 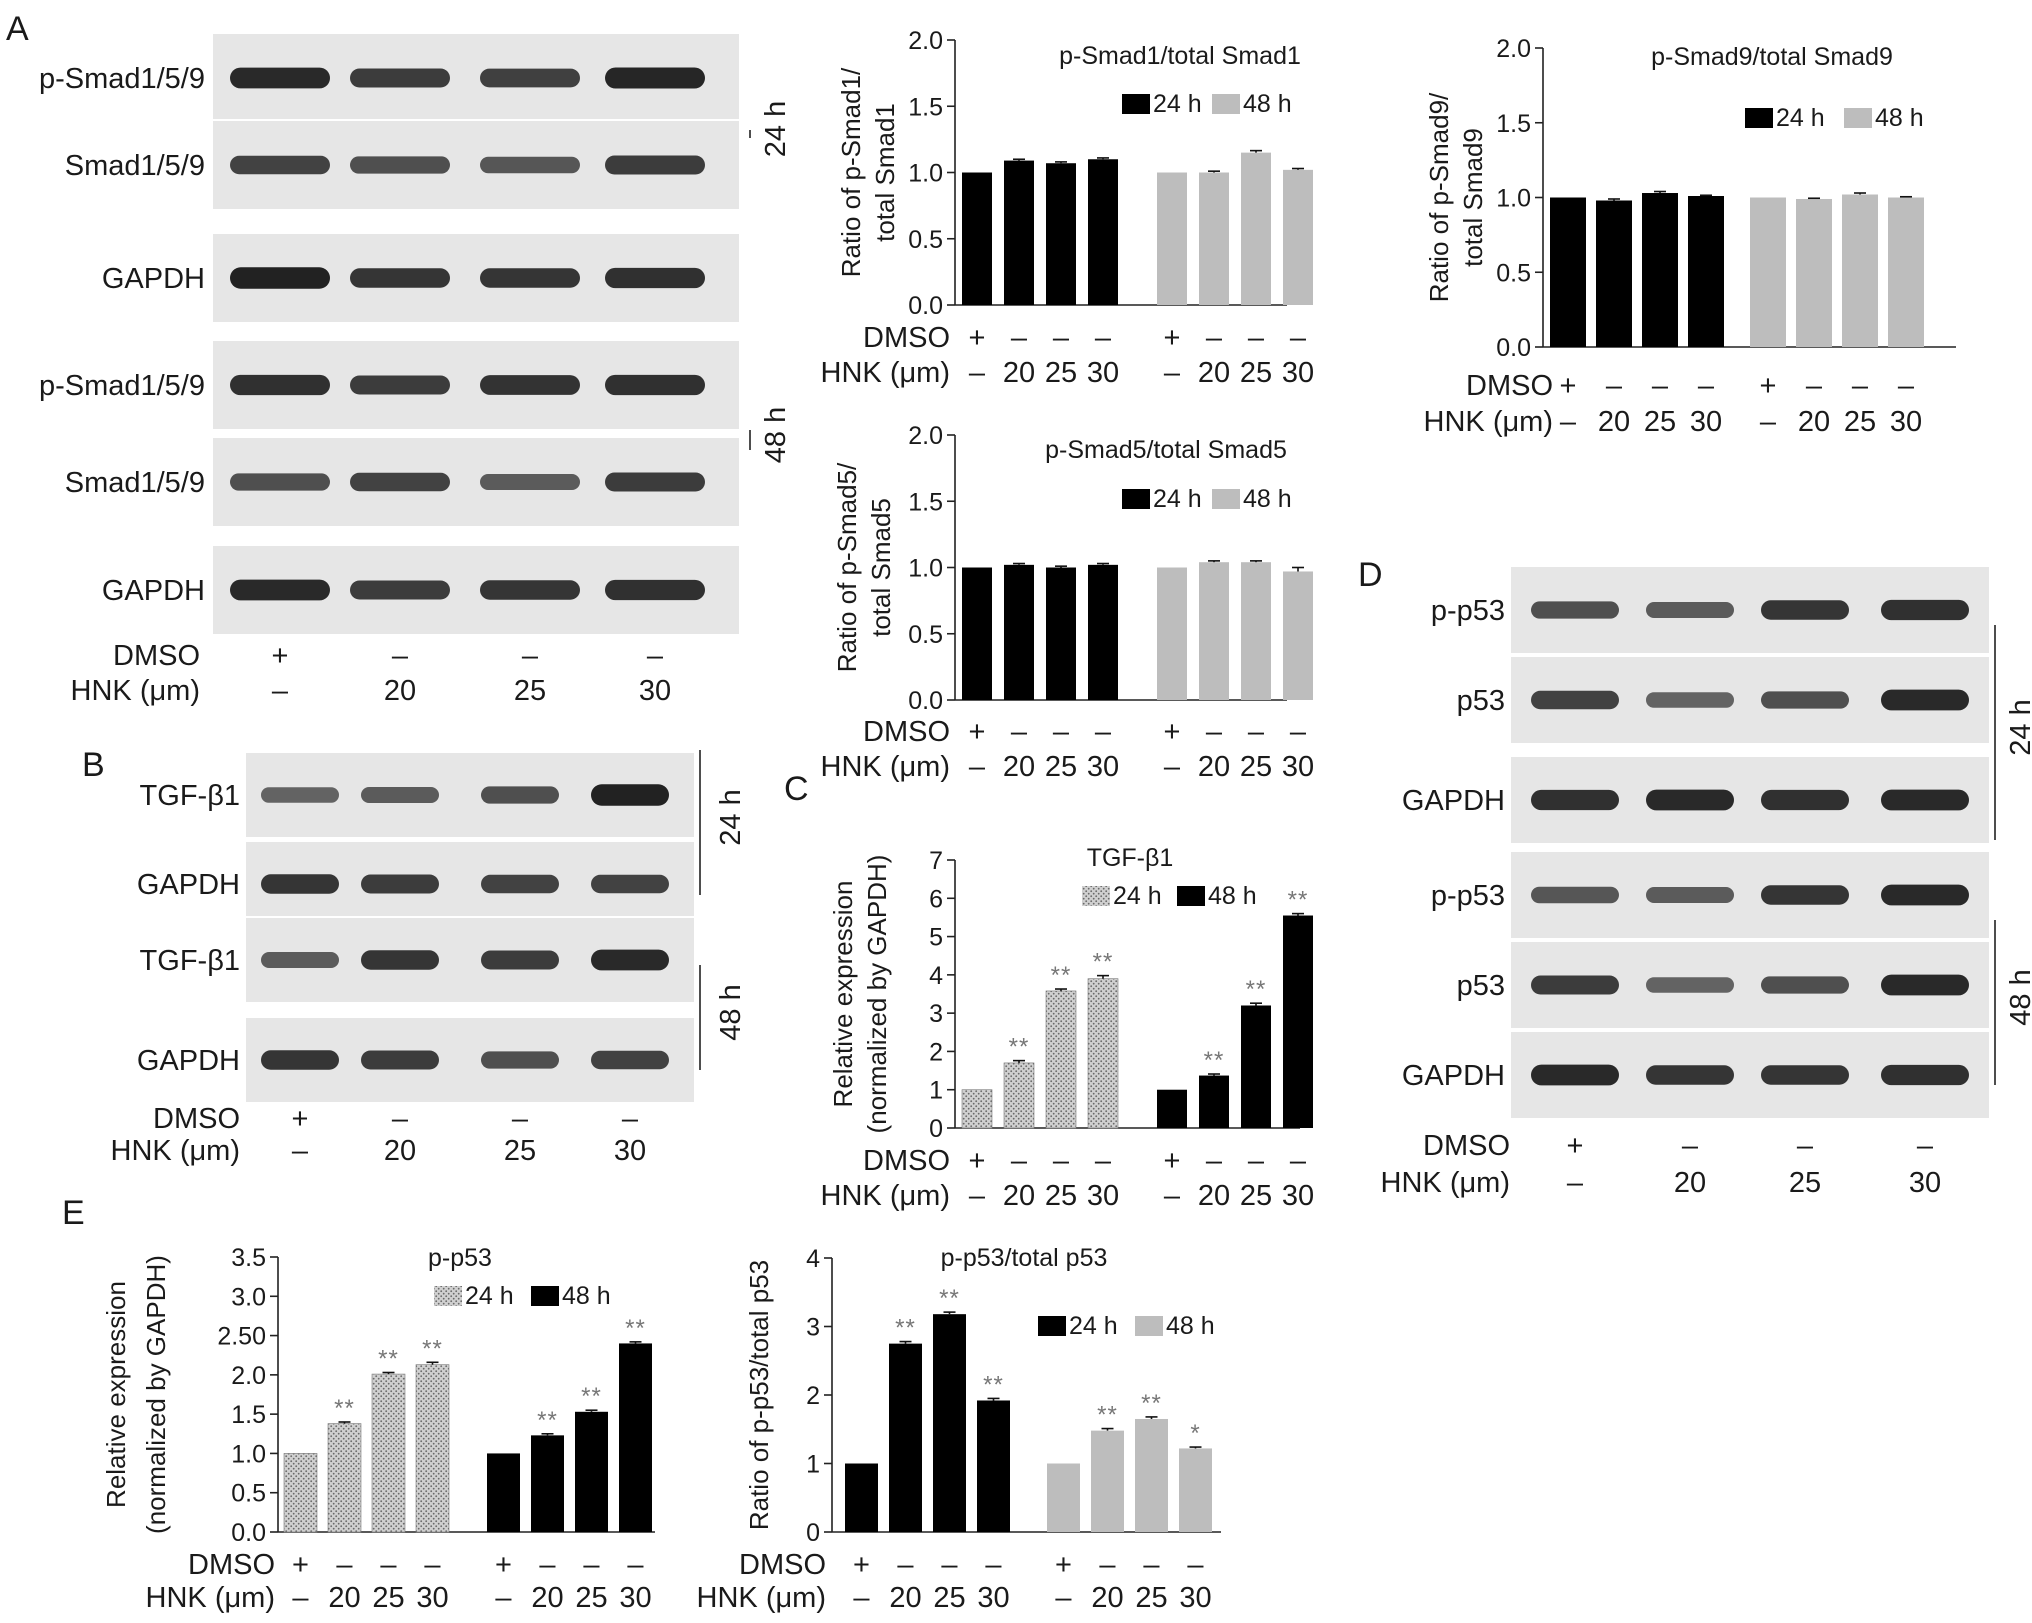 I want to click on legend-swatch-48h, so click(x=1149, y=1326).